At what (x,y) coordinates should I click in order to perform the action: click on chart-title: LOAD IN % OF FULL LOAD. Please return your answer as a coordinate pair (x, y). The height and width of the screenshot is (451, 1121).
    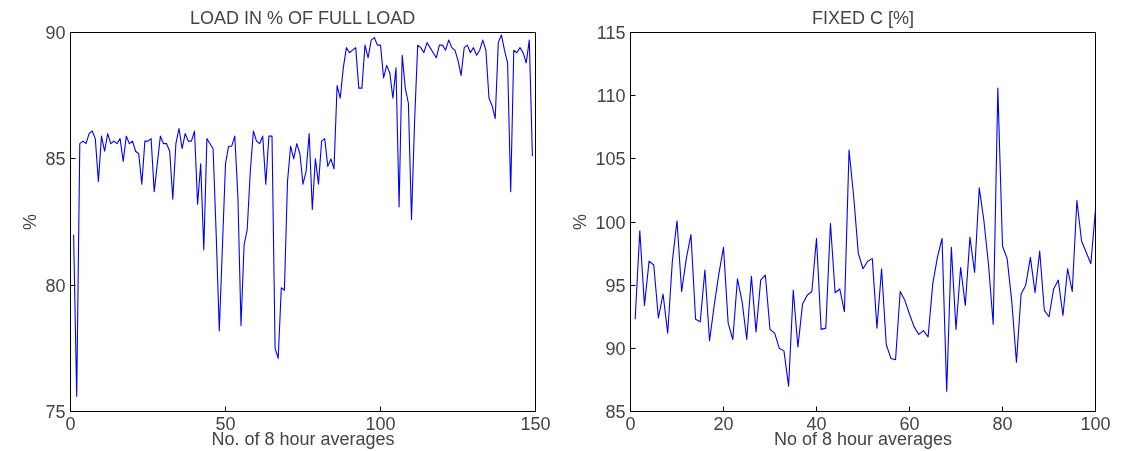
    Looking at the image, I should click on (302, 17).